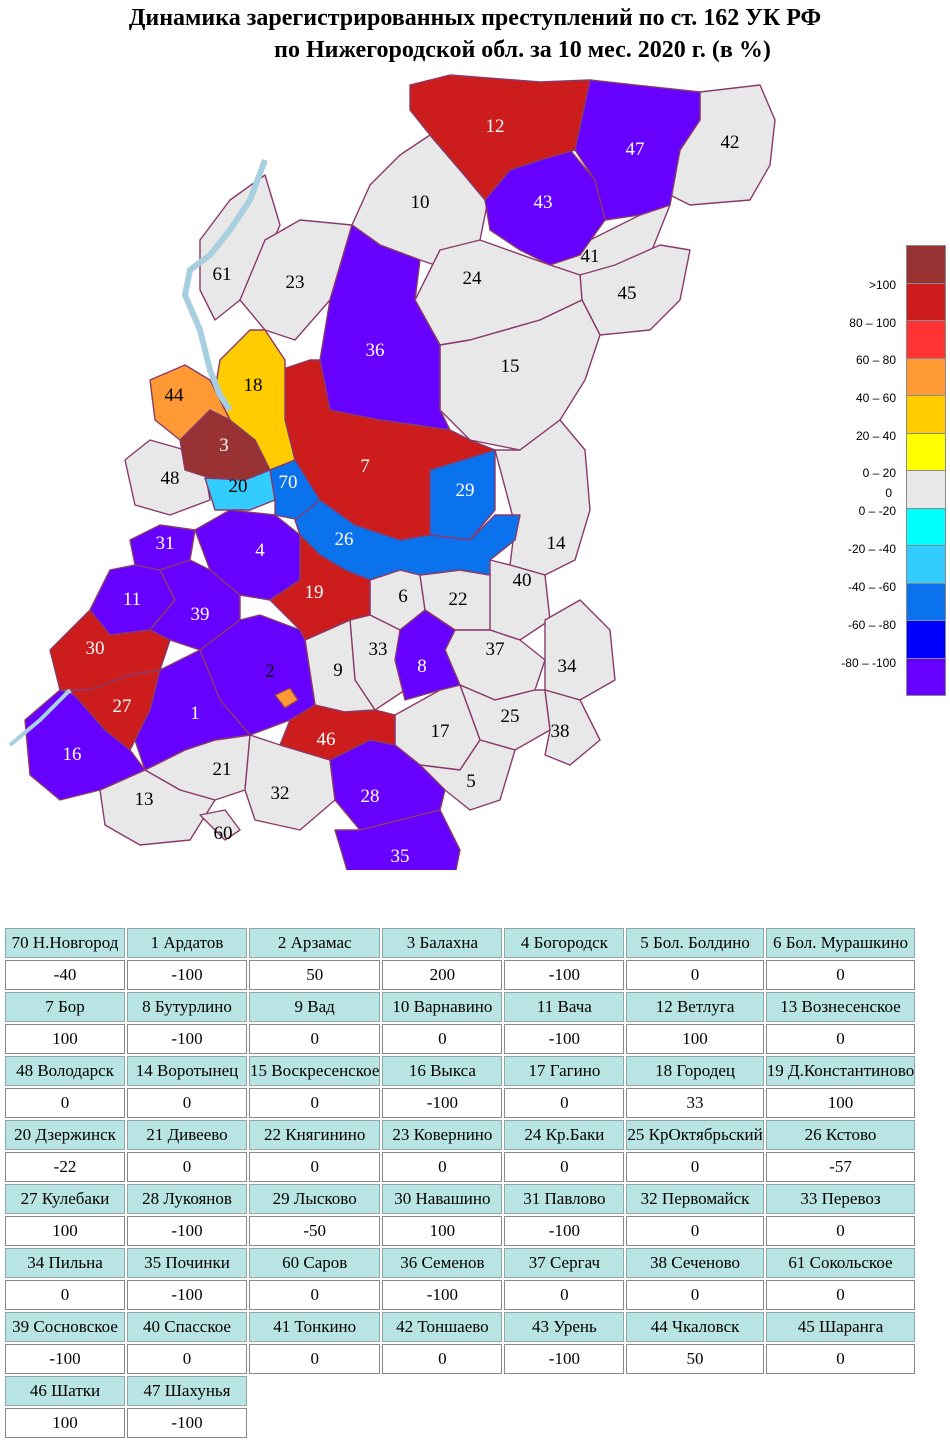 Image resolution: width=950 pixels, height=1450 pixels. I want to click on district-label-60: 60, so click(223, 833).